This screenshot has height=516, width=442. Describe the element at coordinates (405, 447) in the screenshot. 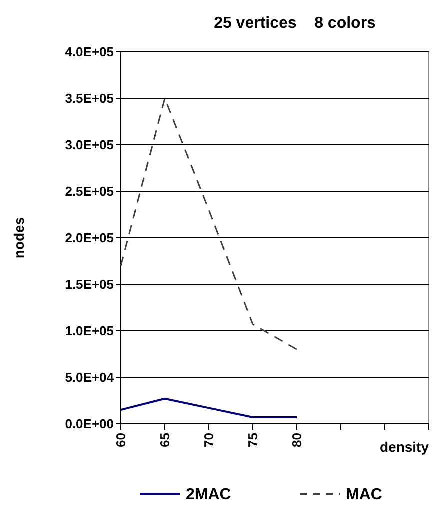

I see `x-axis-title: density` at that location.